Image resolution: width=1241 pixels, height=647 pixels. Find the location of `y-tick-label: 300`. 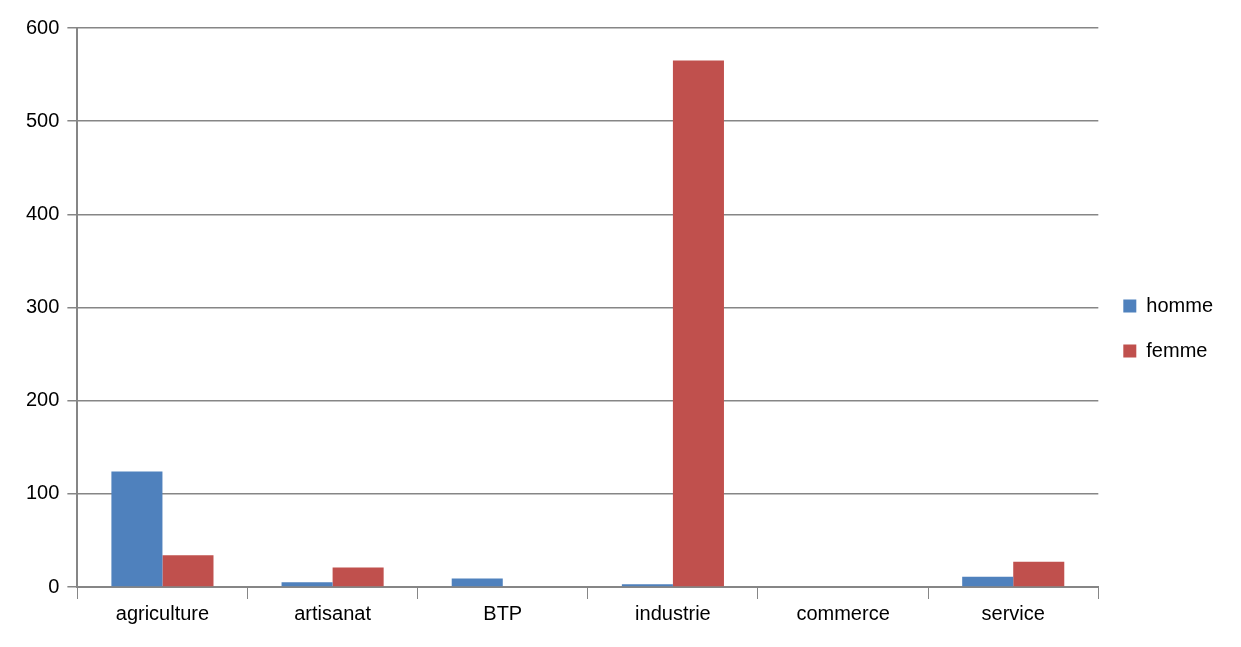

y-tick-label: 300 is located at coordinates (42, 306).